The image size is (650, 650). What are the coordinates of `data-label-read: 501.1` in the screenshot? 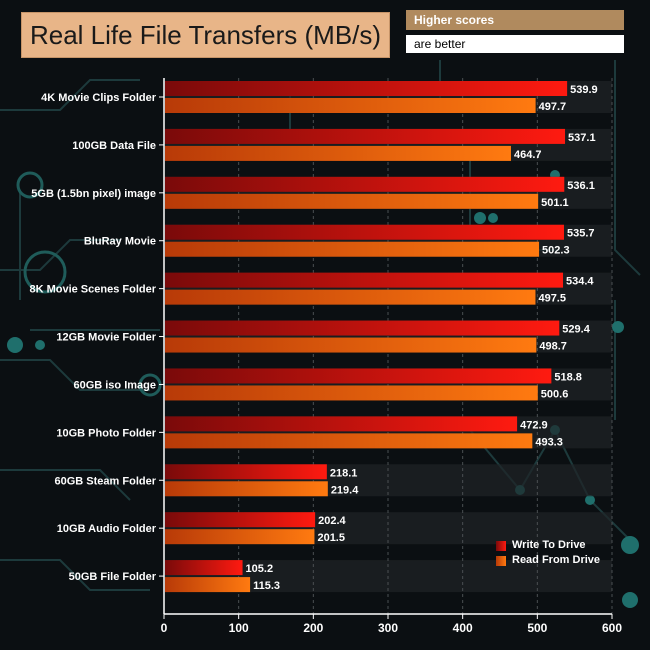 It's located at (555, 203).